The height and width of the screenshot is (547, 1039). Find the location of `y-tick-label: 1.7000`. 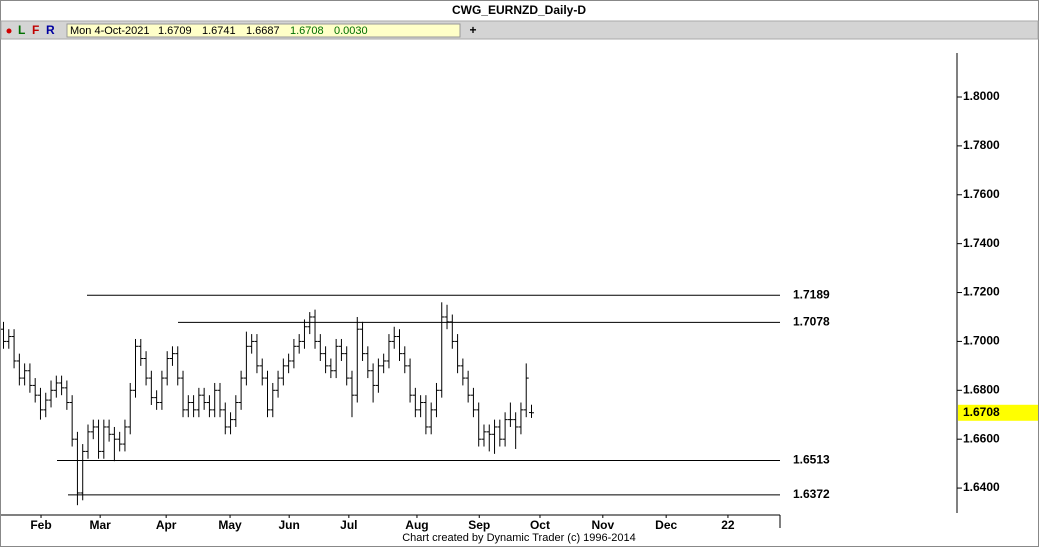

y-tick-label: 1.7000 is located at coordinates (981, 341).